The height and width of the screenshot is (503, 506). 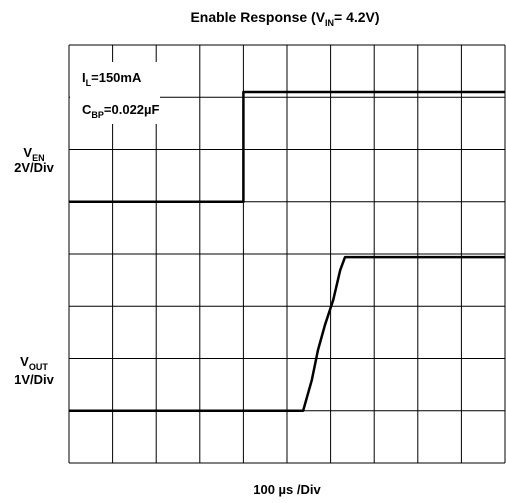 I want to click on series-label: VOUT, so click(x=34, y=363).